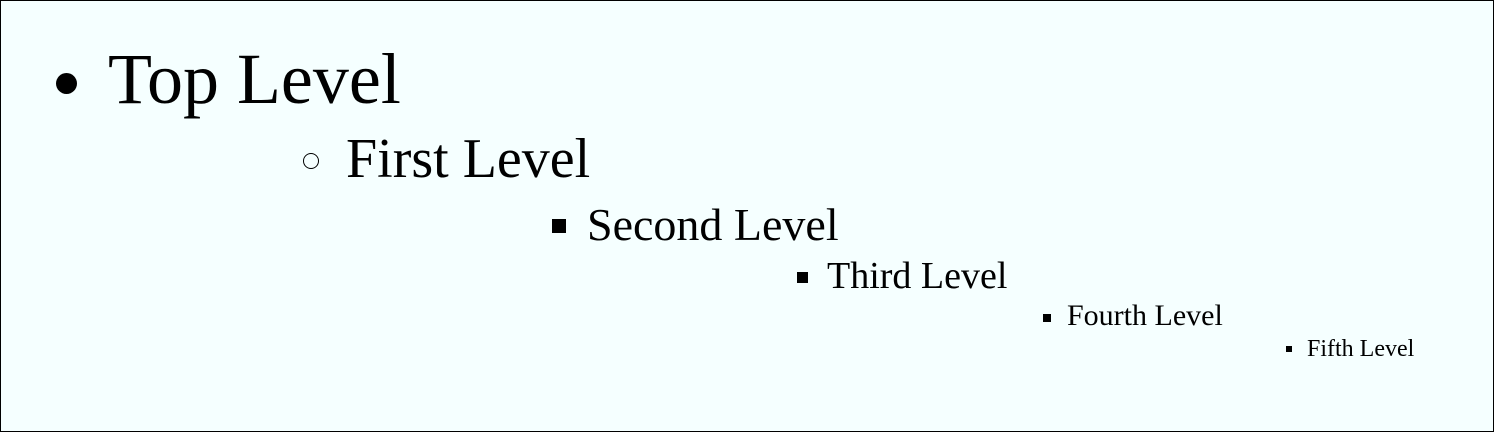 The height and width of the screenshot is (432, 1494). Describe the element at coordinates (1145, 315) in the screenshot. I see `list-item-label: Fourth Level` at that location.